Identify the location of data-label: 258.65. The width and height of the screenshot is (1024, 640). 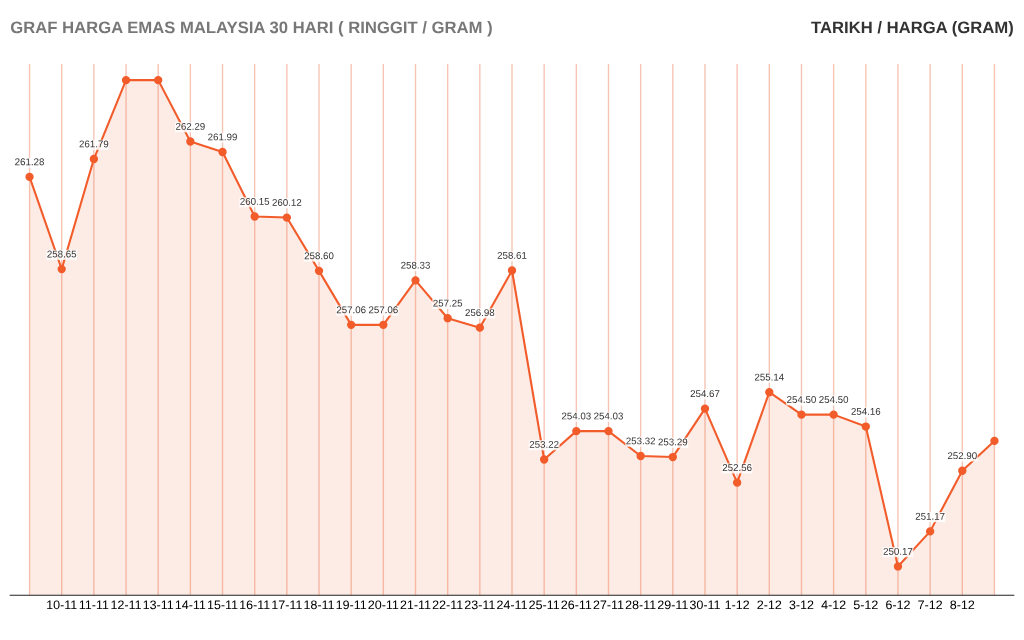
(62, 254).